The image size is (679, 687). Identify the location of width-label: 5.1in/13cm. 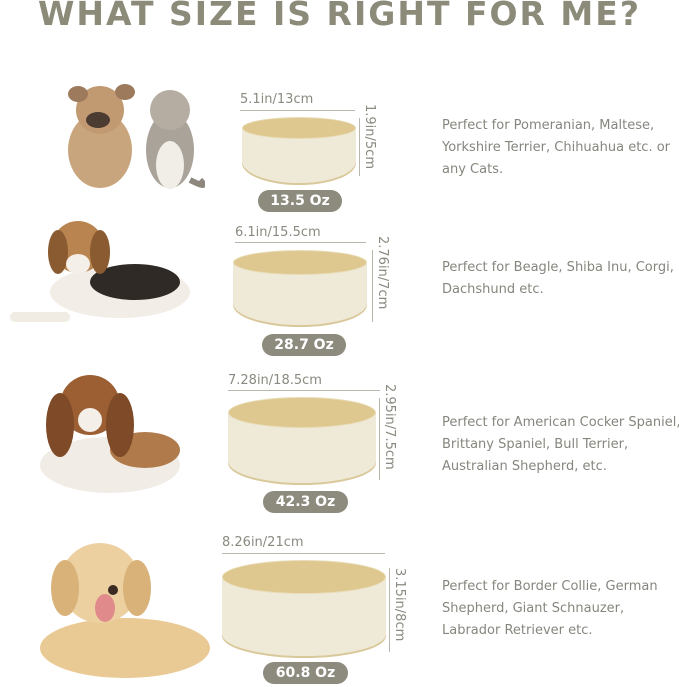
(277, 99).